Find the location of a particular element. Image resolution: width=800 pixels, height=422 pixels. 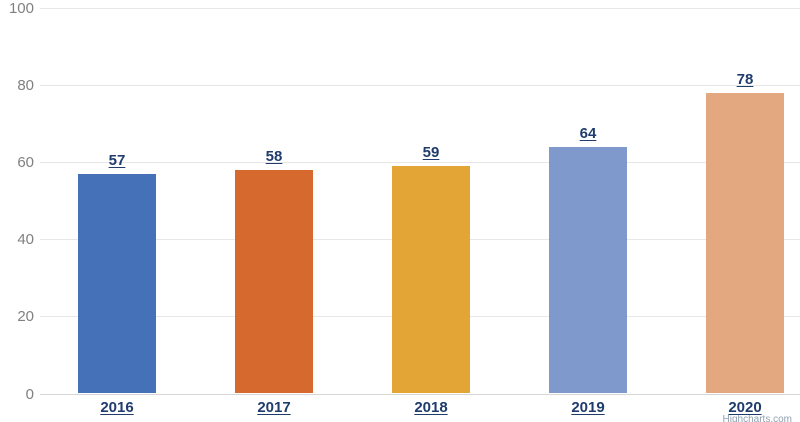

x-axis-category-label-2016: 2016 is located at coordinates (117, 407).